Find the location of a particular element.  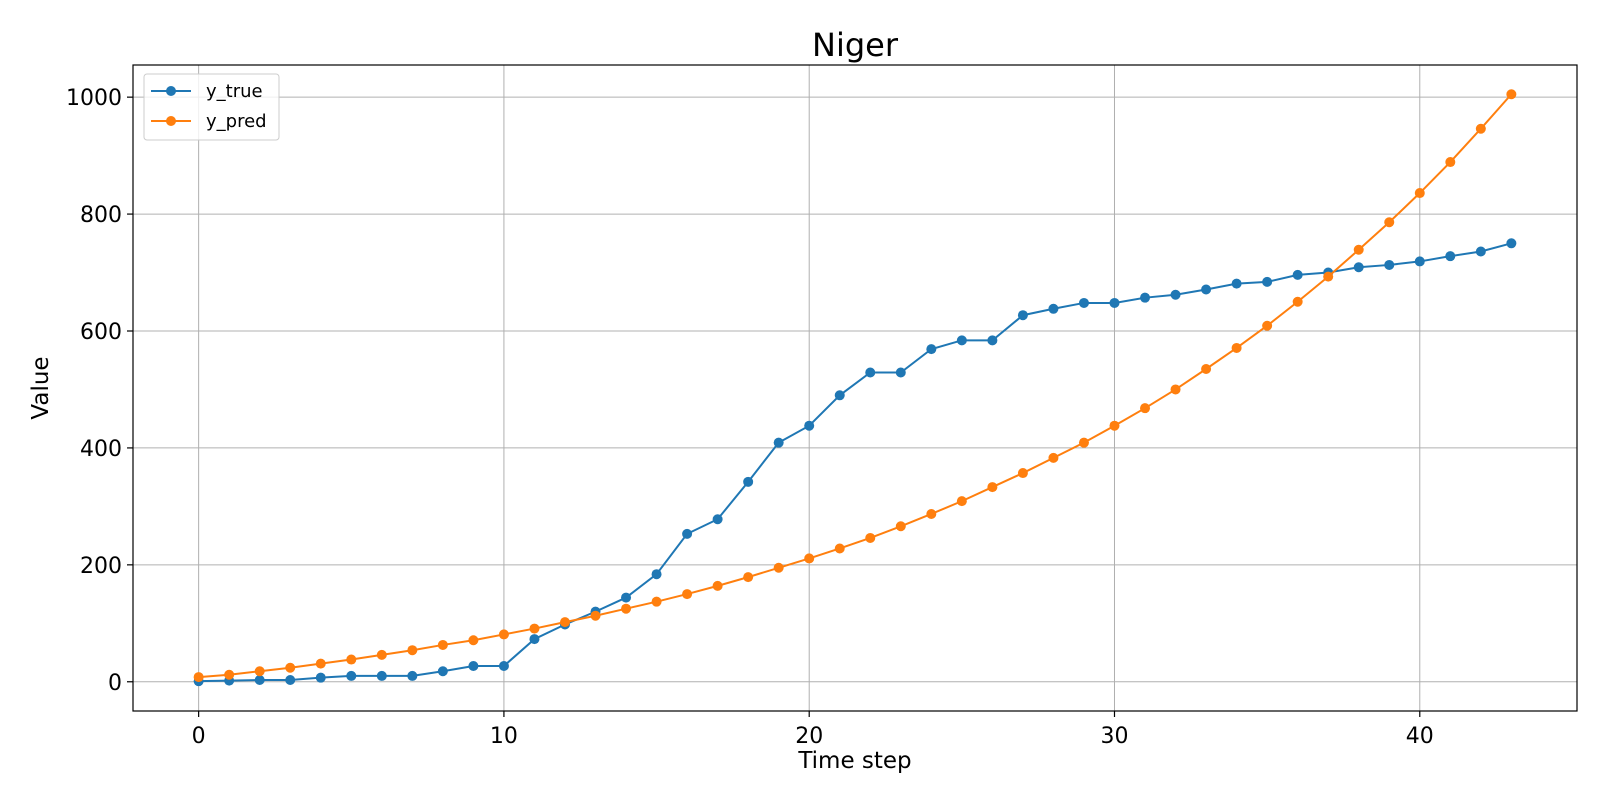

chart-title: Niger is located at coordinates (855, 45).